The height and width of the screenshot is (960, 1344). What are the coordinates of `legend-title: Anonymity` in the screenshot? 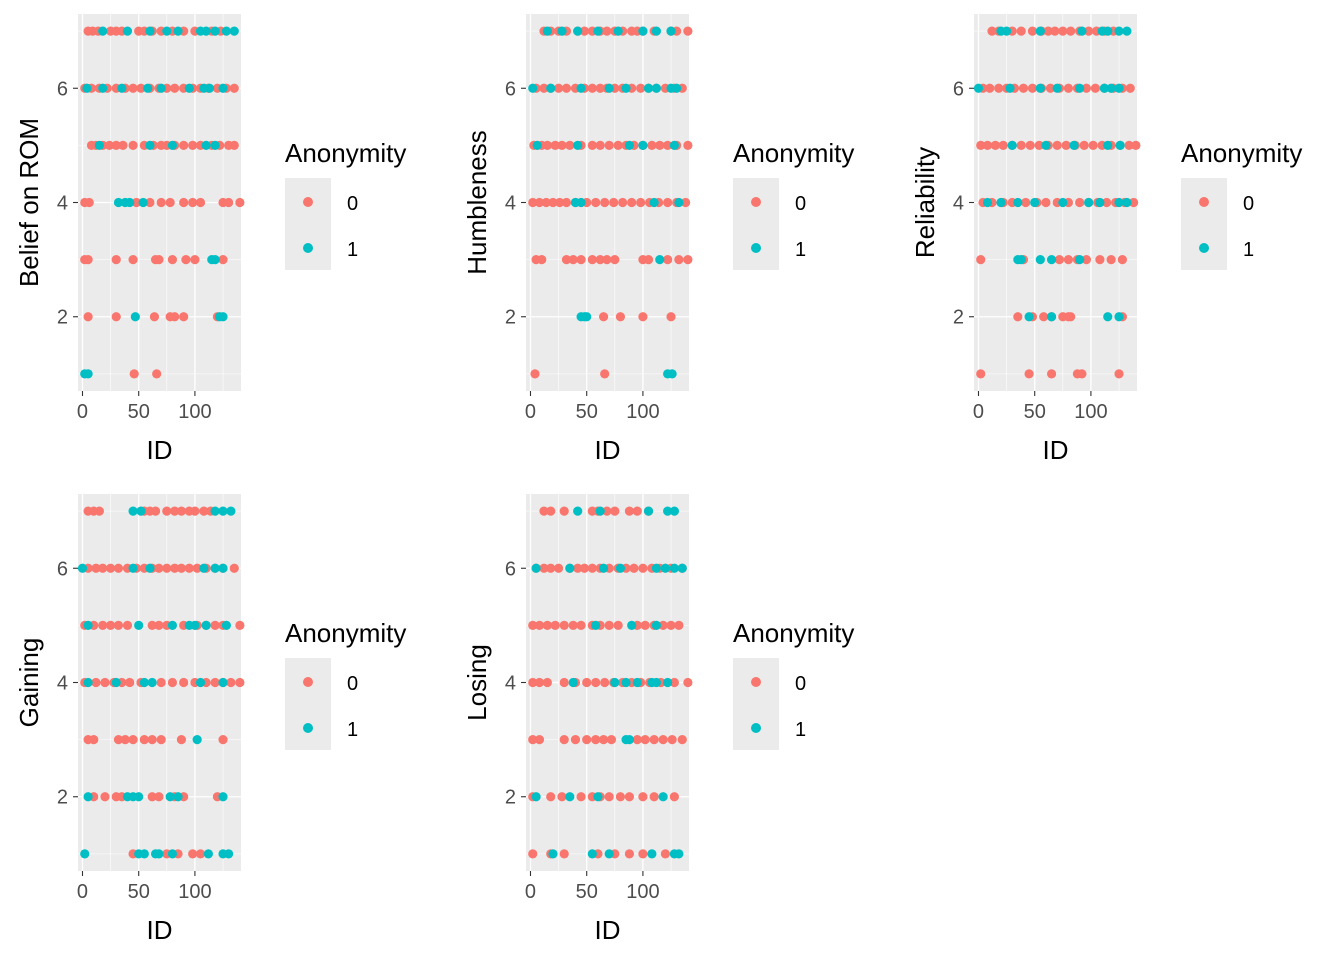 It's located at (1242, 153).